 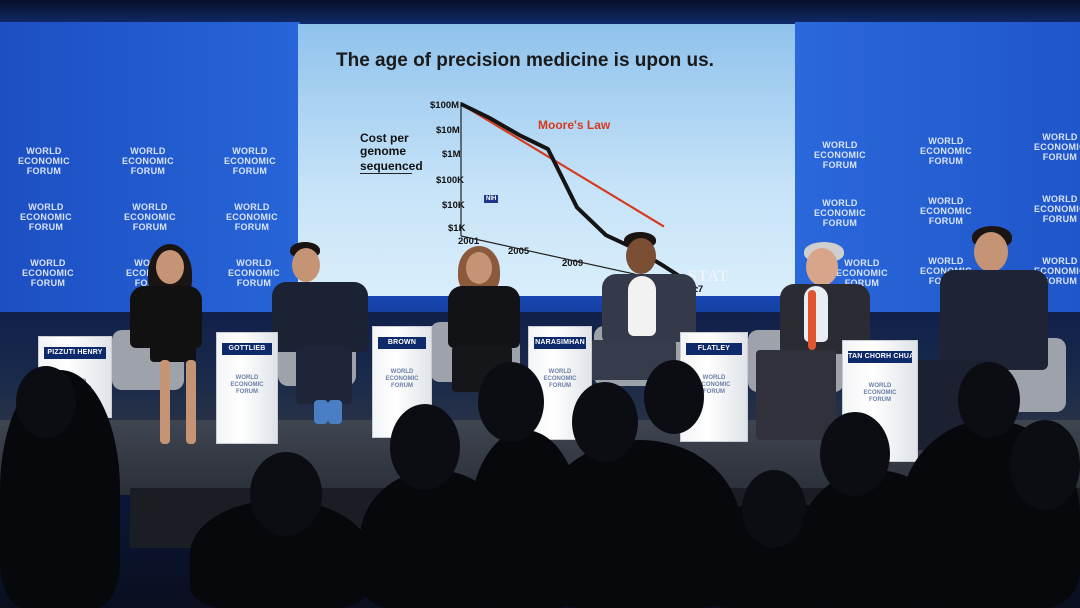 What do you see at coordinates (519, 251) in the screenshot?
I see `x-tick-label: 2005` at bounding box center [519, 251].